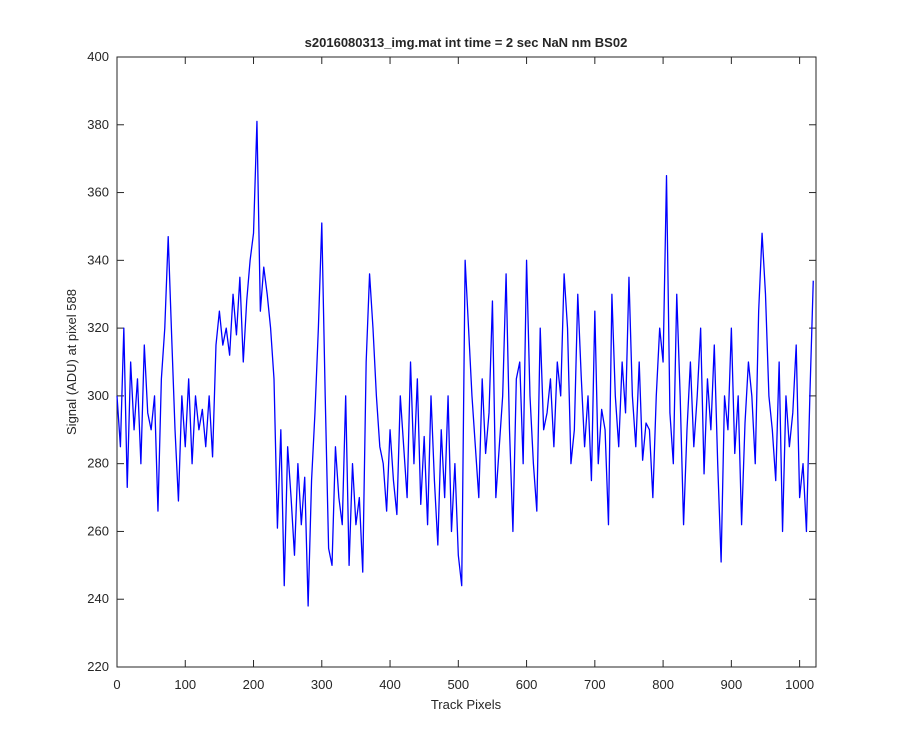 The image size is (900, 755). I want to click on x-tick-label: 1000, so click(799, 684).